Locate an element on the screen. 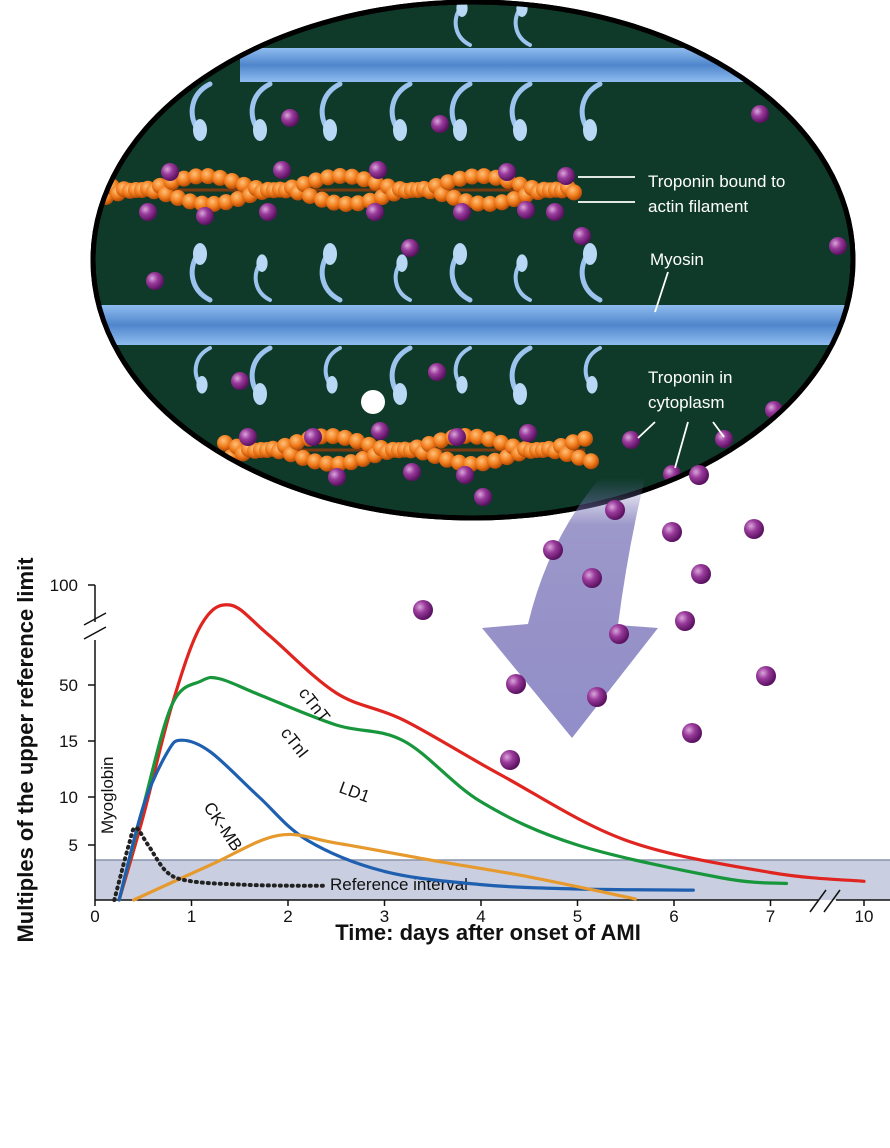  series-label-ld1: LD1 is located at coordinates (355, 792).